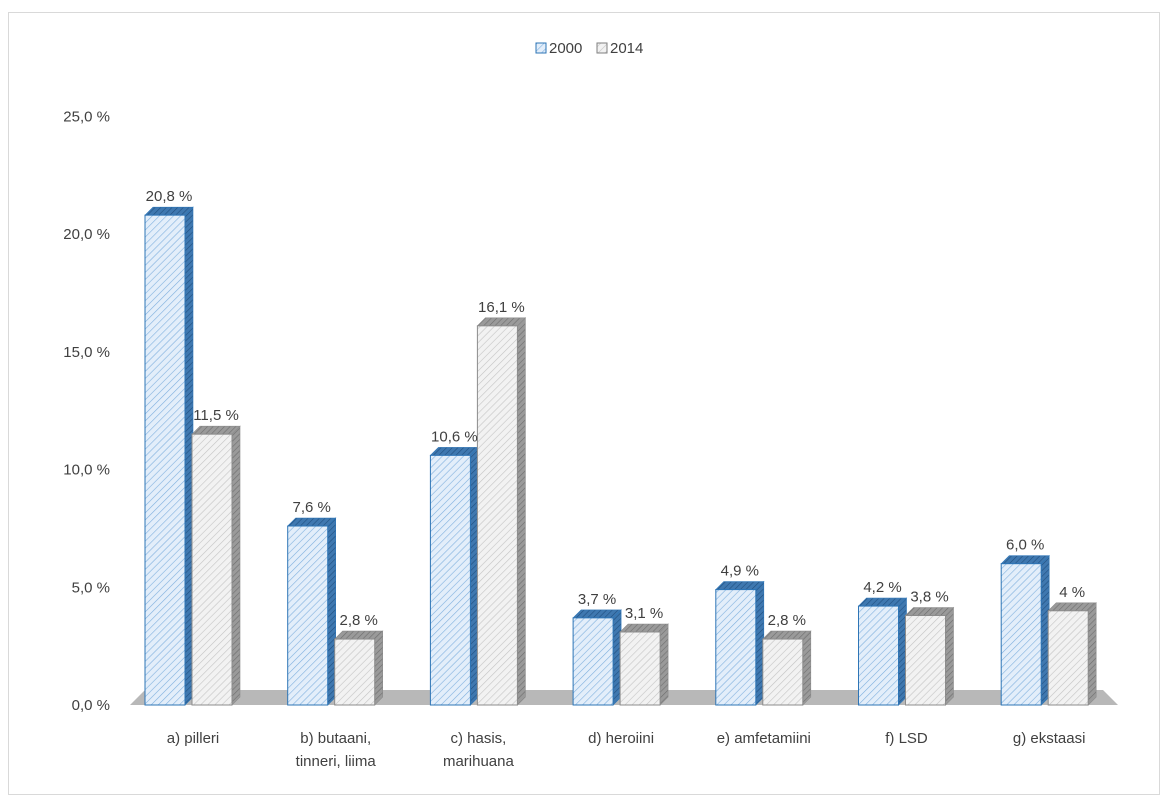 The image size is (1168, 803). Describe the element at coordinates (764, 738) in the screenshot. I see `x-tick-label: e) amfetamiini` at that location.